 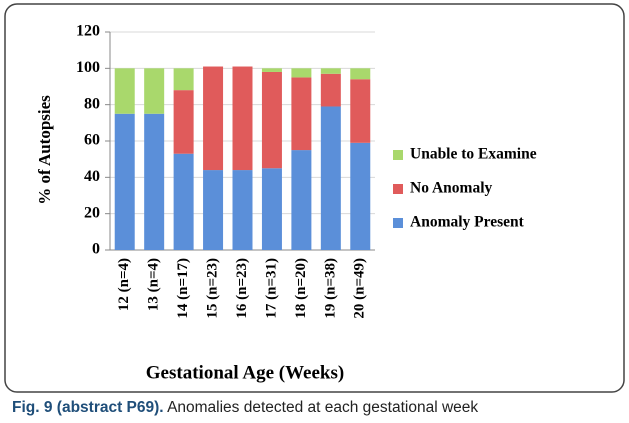 I want to click on x-tick-label: 18 (n=20), so click(x=301, y=288).